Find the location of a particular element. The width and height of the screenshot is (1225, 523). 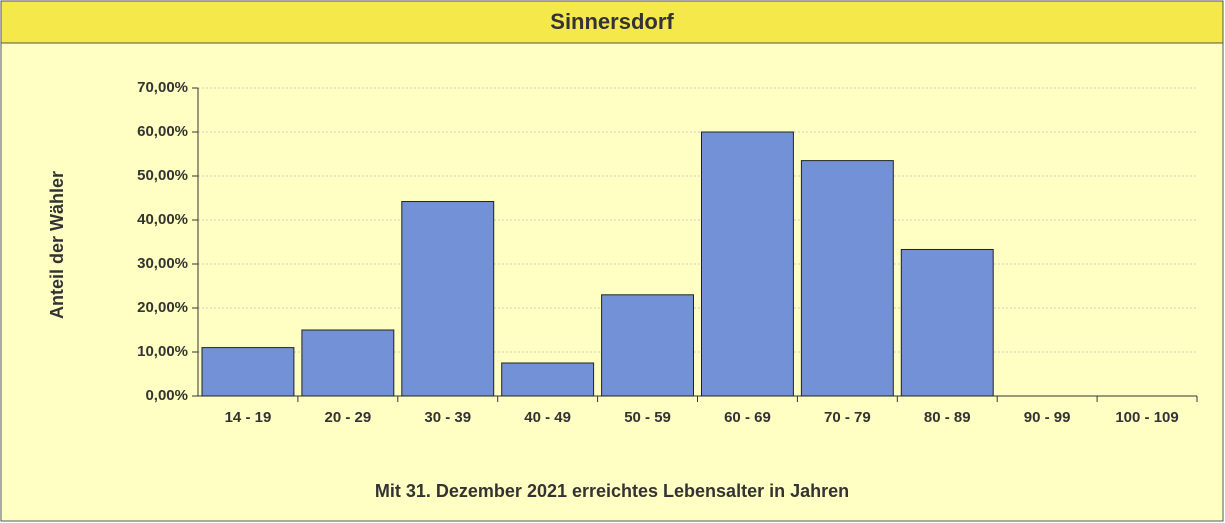

y-axis-label: Anteil der Wähler is located at coordinates (57, 245).